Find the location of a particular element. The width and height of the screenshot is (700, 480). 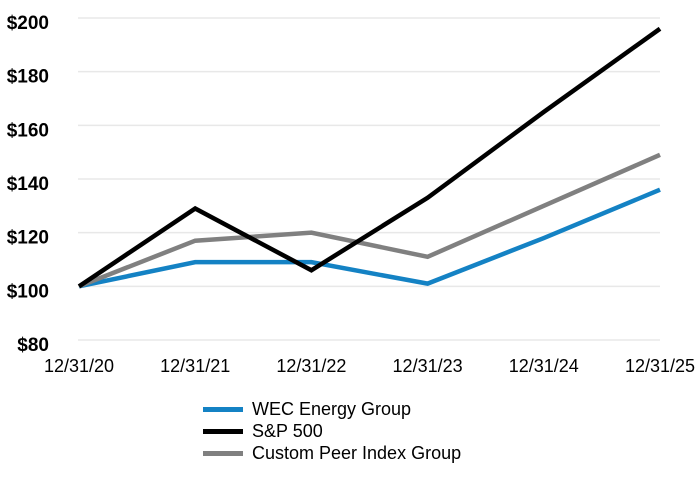

legend-item-s-p-500: S&P 500 is located at coordinates (332, 431).